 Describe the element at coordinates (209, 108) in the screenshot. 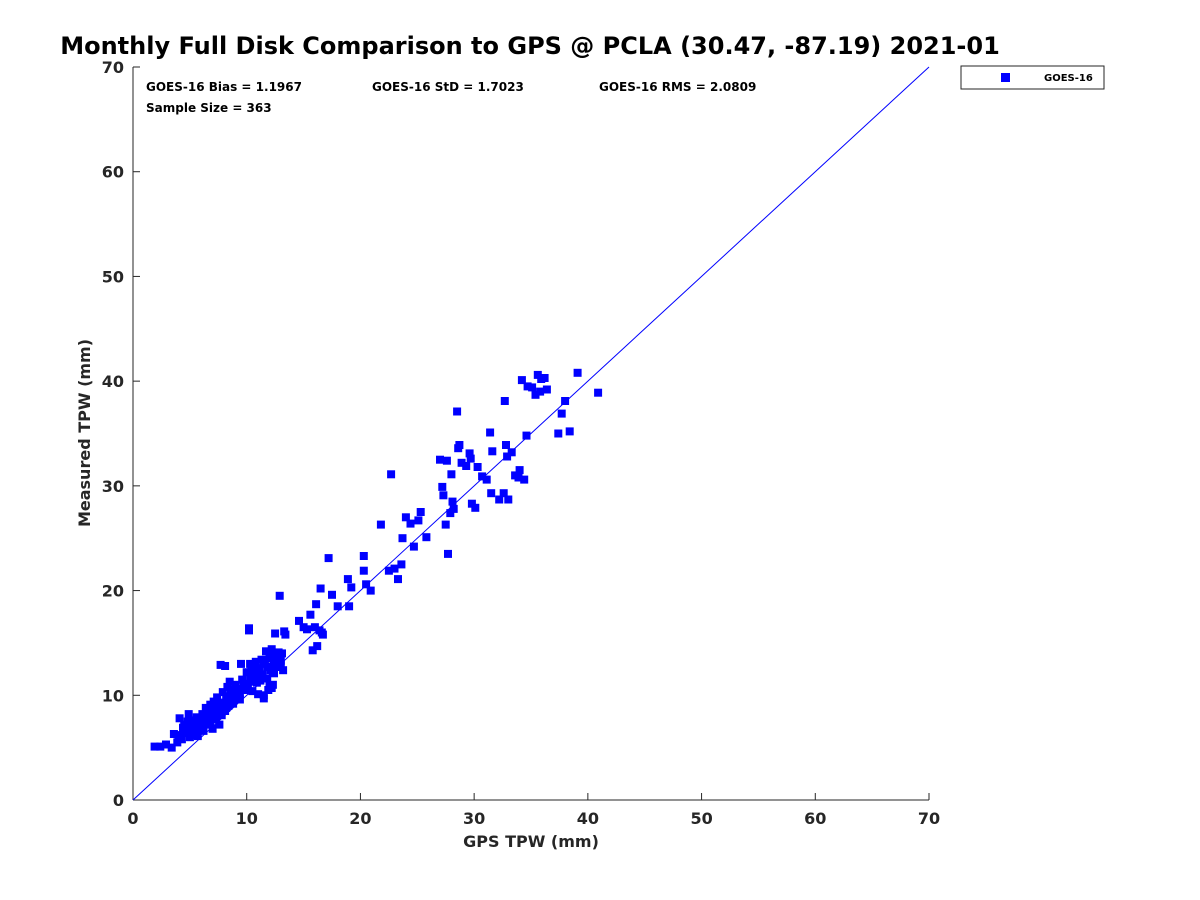

I see `stat-sample-size: Sample Size = 363` at that location.